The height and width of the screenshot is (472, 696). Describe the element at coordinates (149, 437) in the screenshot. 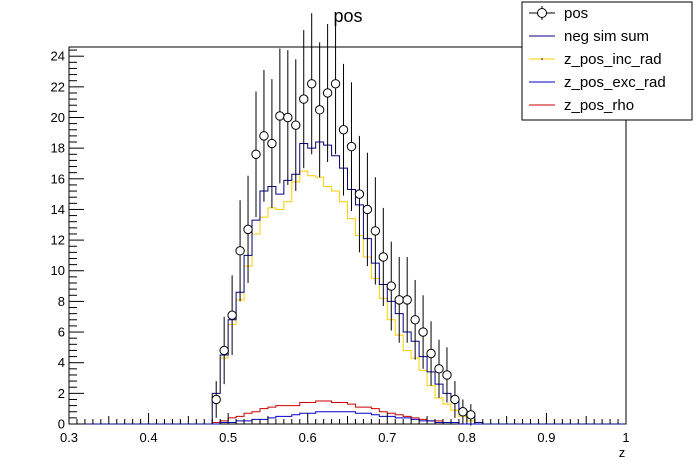

I see `x-tick-label: 0.4` at that location.